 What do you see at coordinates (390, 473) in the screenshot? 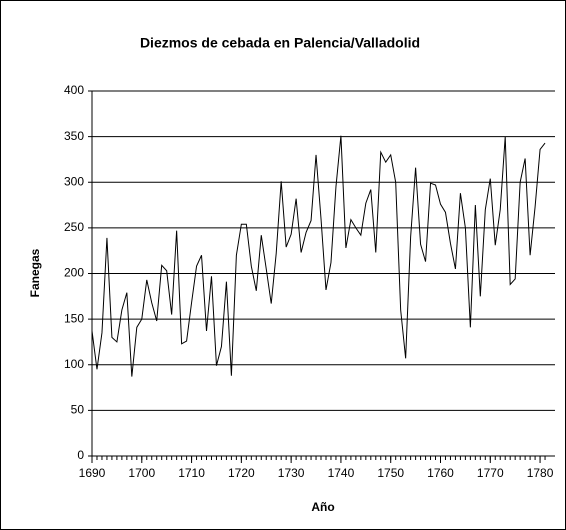
I see `x-tick-label: 1750` at bounding box center [390, 473].